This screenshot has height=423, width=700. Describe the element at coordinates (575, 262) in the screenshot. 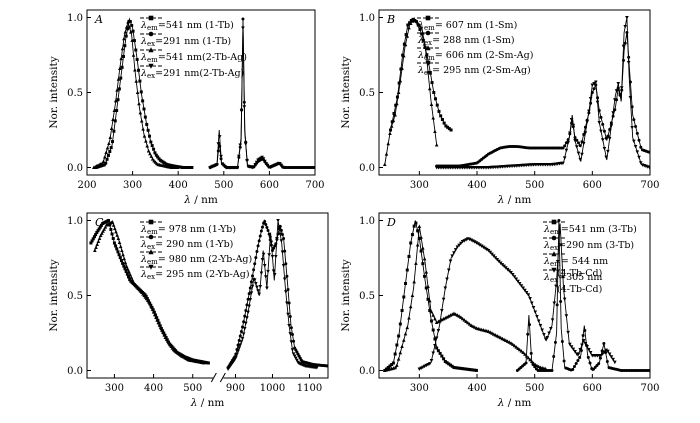

I see `legend-label: λem= 544 nm` at that location.